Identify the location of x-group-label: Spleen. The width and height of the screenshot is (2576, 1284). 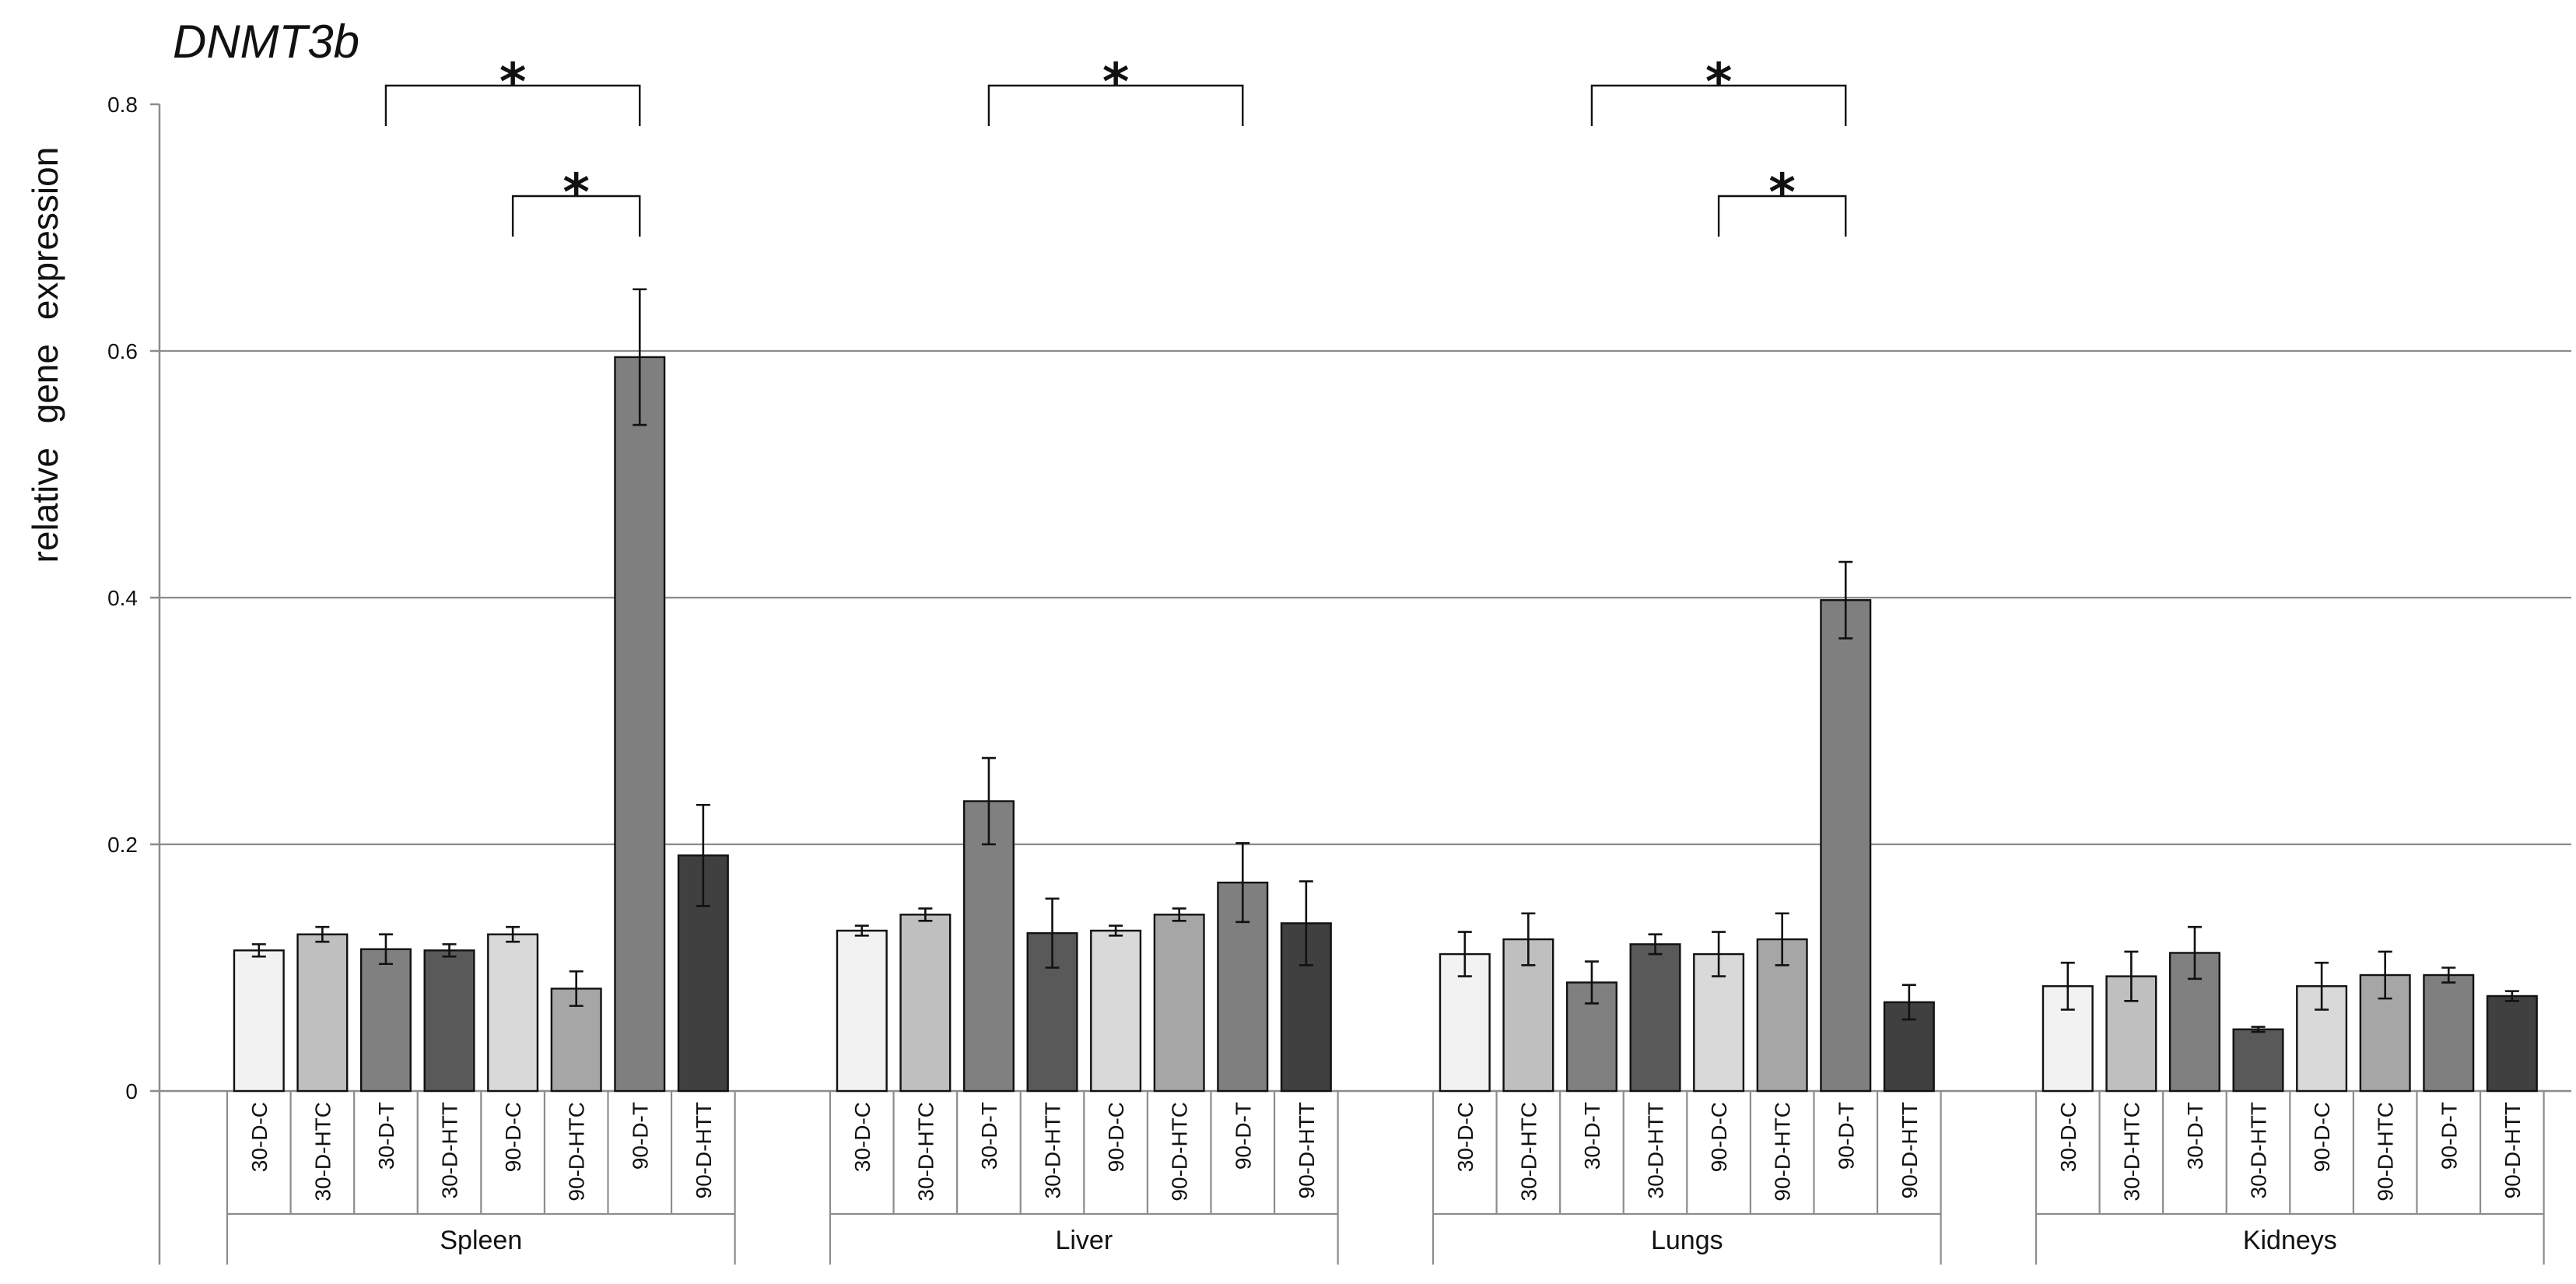
(481, 1241).